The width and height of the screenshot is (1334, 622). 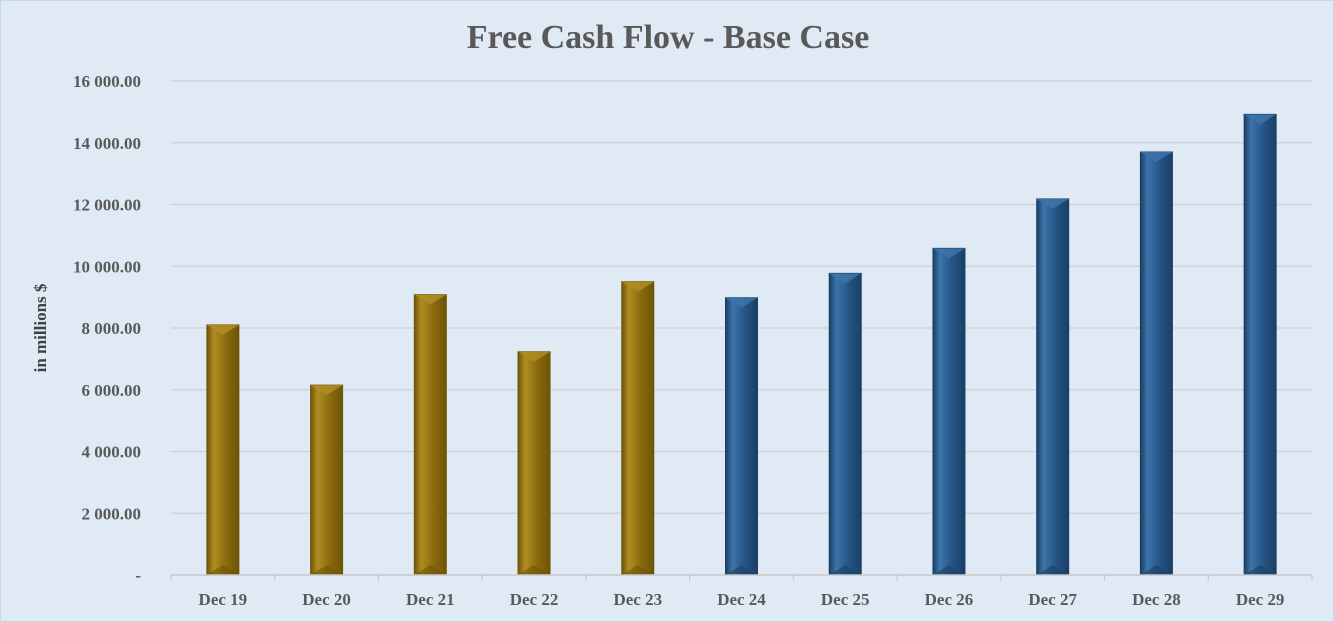 I want to click on y-tick-label: -, so click(x=138, y=575).